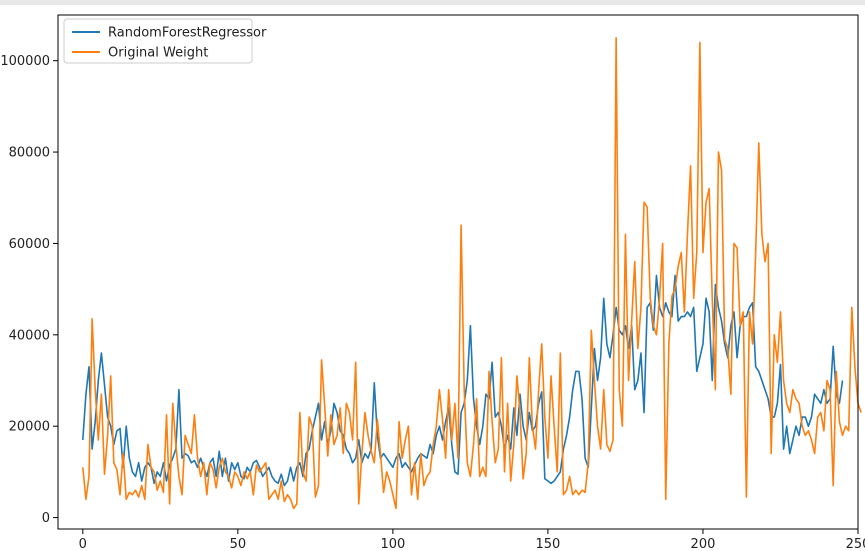  What do you see at coordinates (187, 33) in the screenshot?
I see `legend-label: RandomForestRegressor` at bounding box center [187, 33].